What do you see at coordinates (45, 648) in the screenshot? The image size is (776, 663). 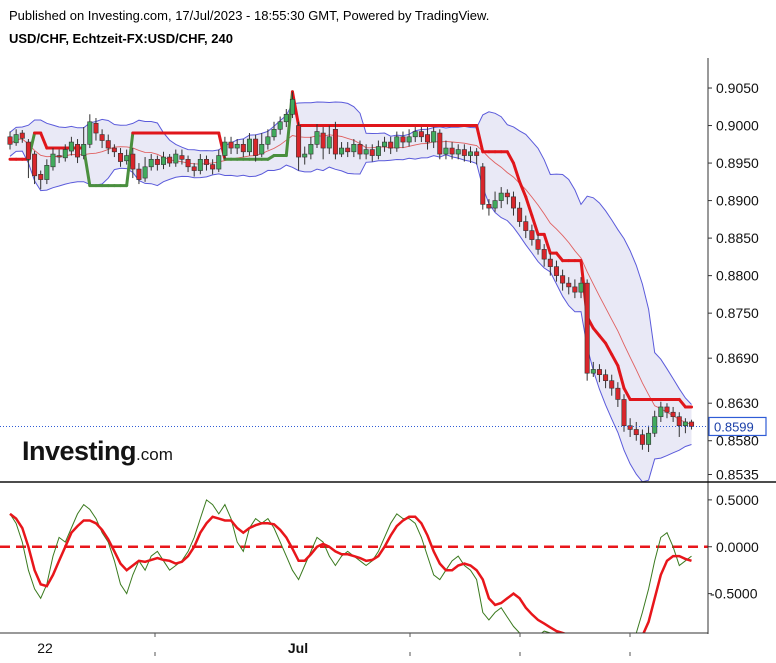 I see `x-tick-label: 22` at bounding box center [45, 648].